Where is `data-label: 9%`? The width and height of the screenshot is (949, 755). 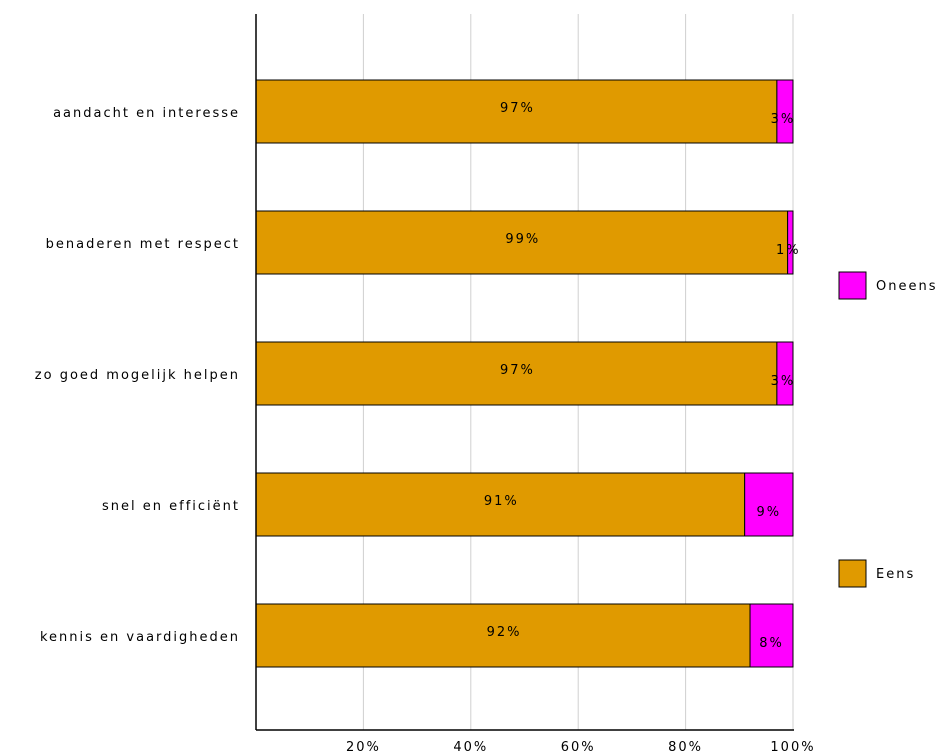 data-label: 9% is located at coordinates (769, 512).